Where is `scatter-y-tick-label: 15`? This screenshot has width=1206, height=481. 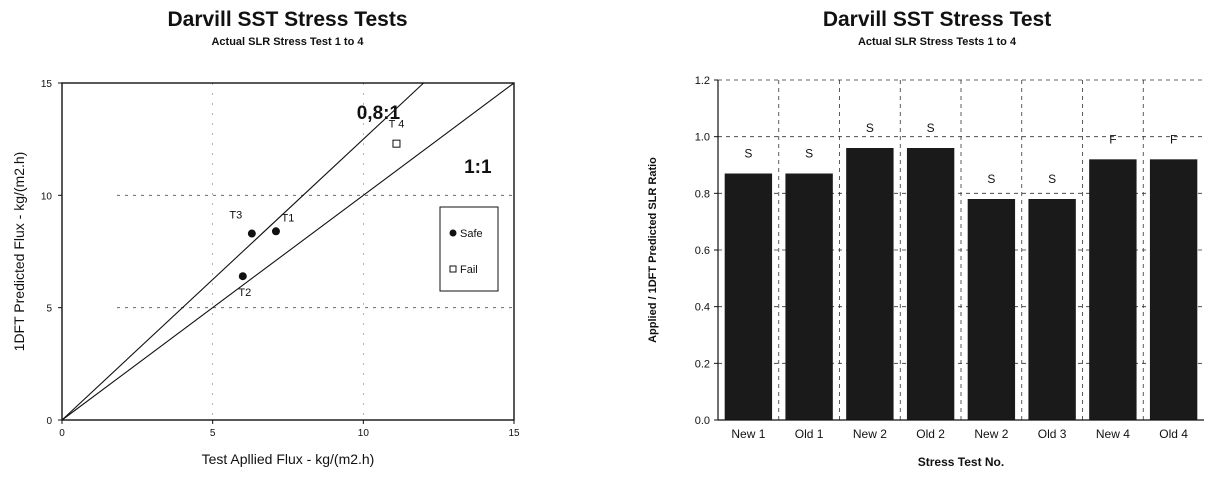
scatter-y-tick-label: 15 is located at coordinates (47, 84).